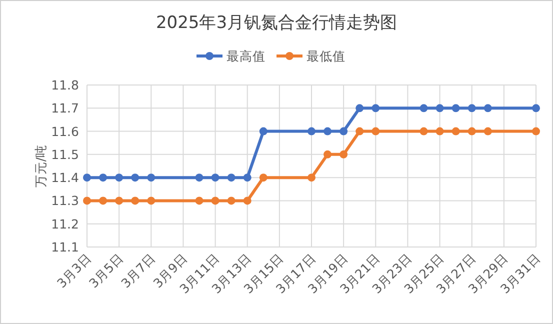 The width and height of the screenshot is (553, 324). Describe the element at coordinates (40, 166) in the screenshot. I see `y-axis-title: 万元/吨` at that location.